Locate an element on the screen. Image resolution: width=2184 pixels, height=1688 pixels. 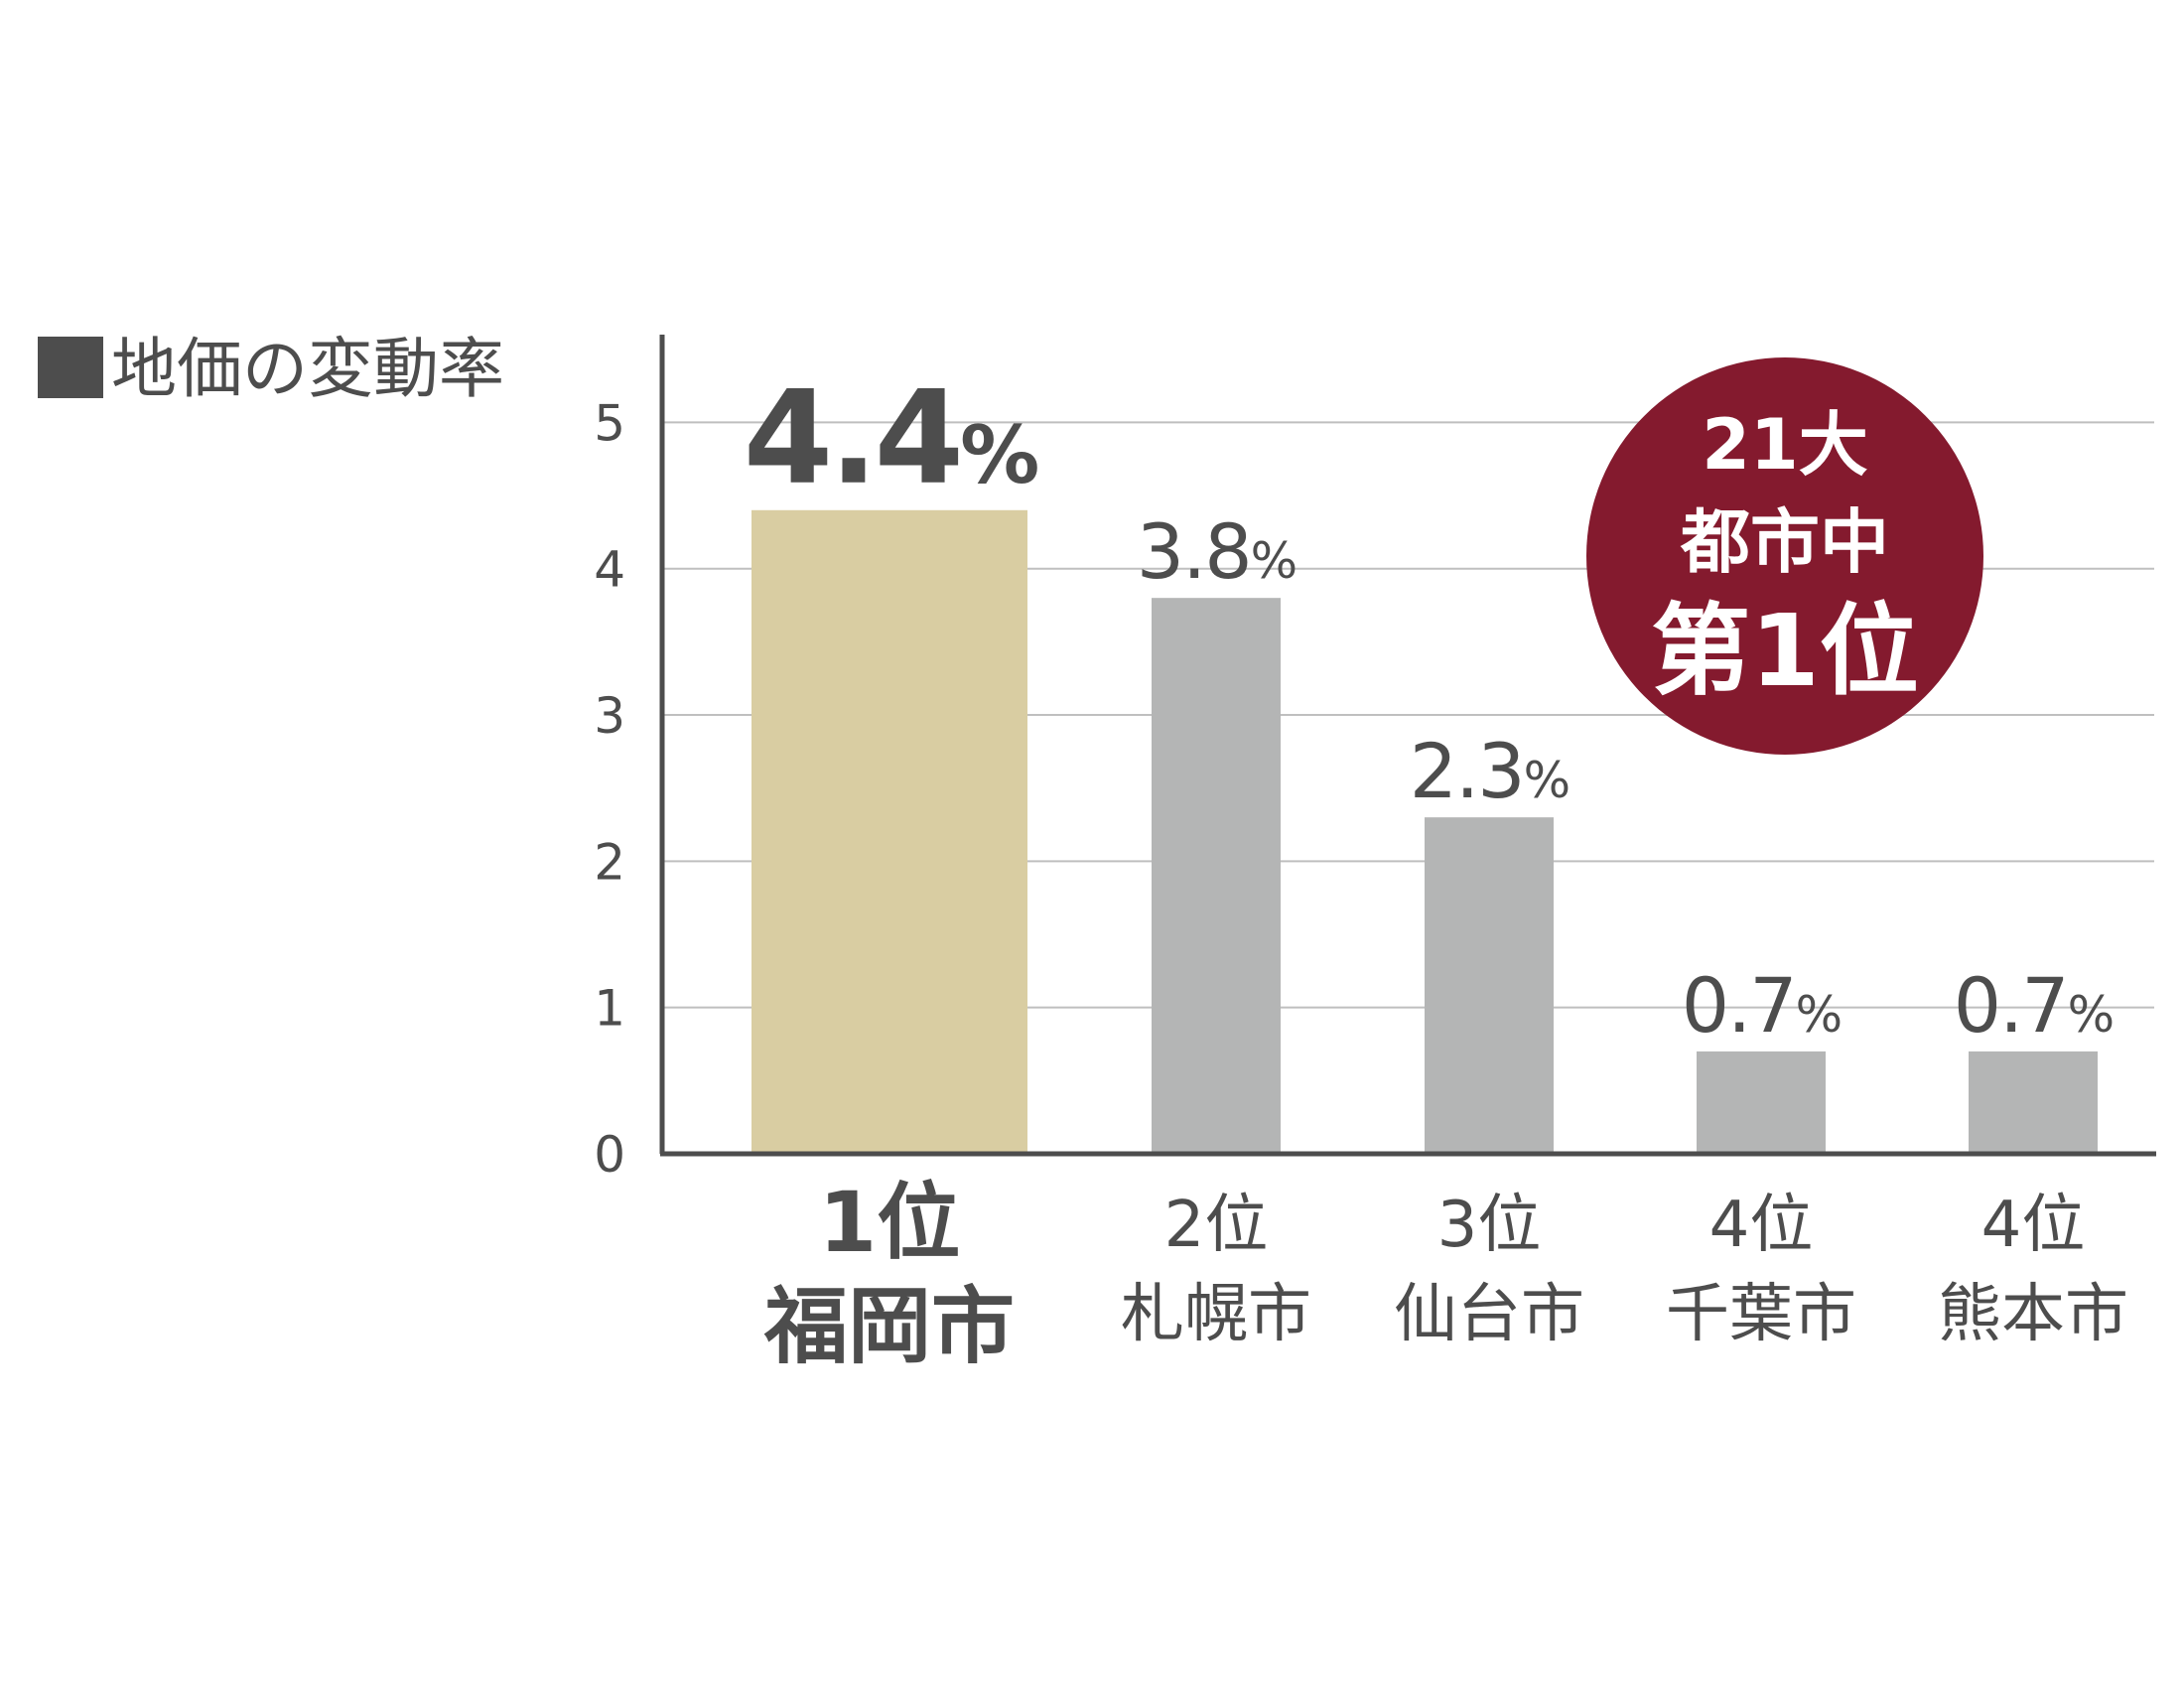
badge-line3: 第1位 is located at coordinates (1785, 651).